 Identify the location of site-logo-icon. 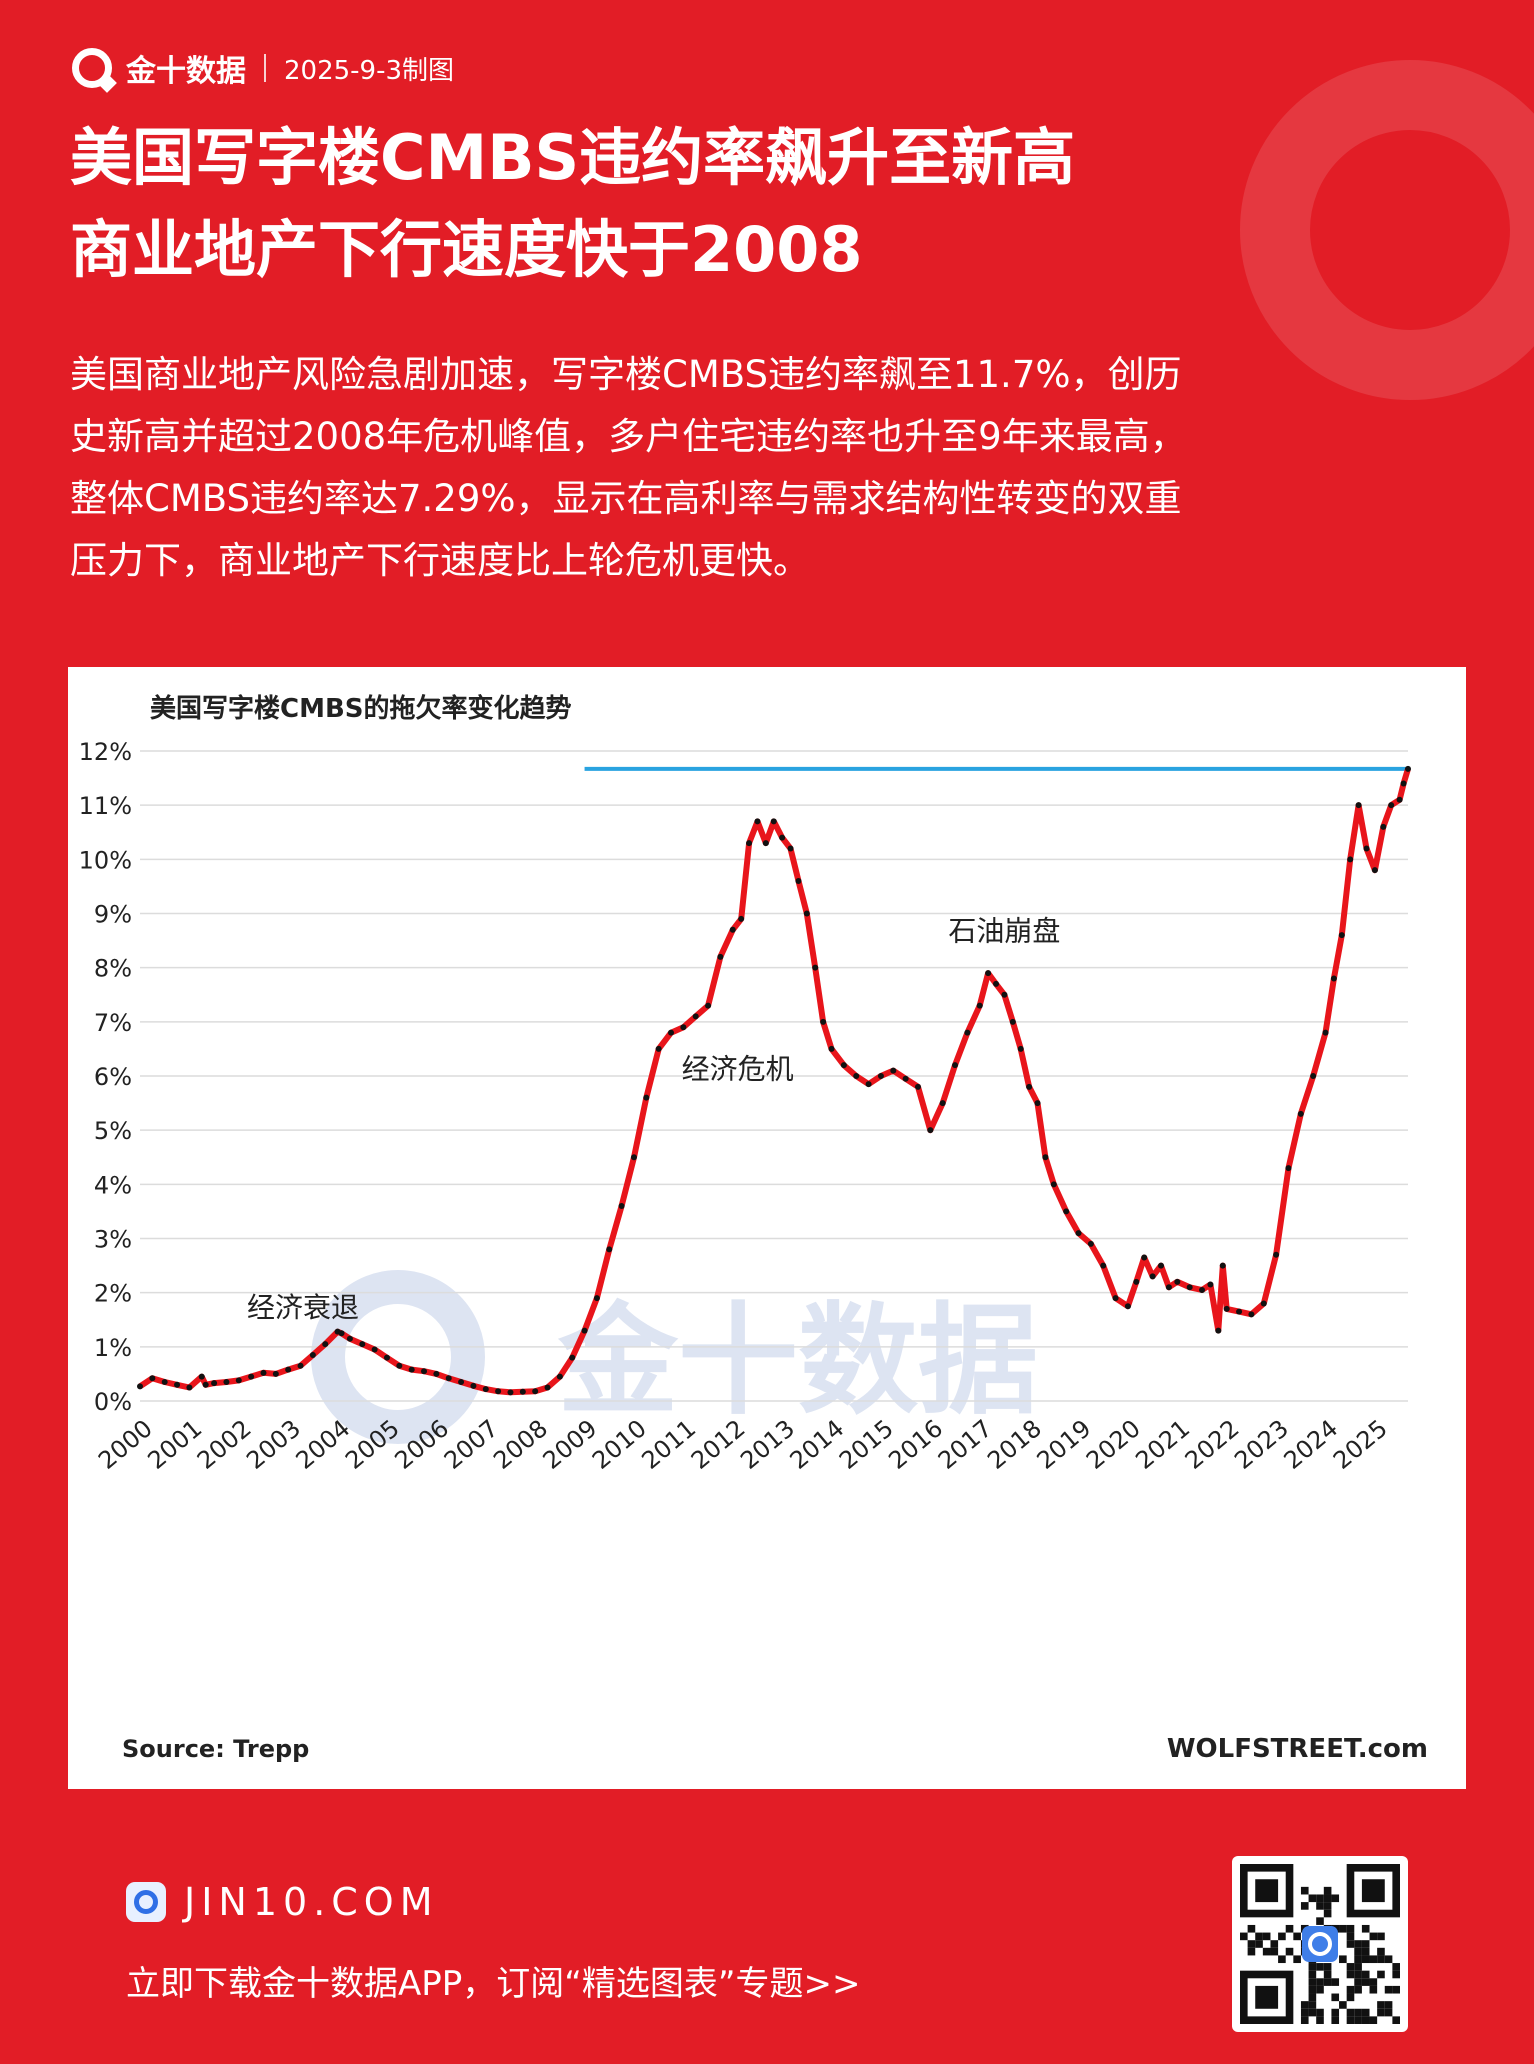
(146, 1902).